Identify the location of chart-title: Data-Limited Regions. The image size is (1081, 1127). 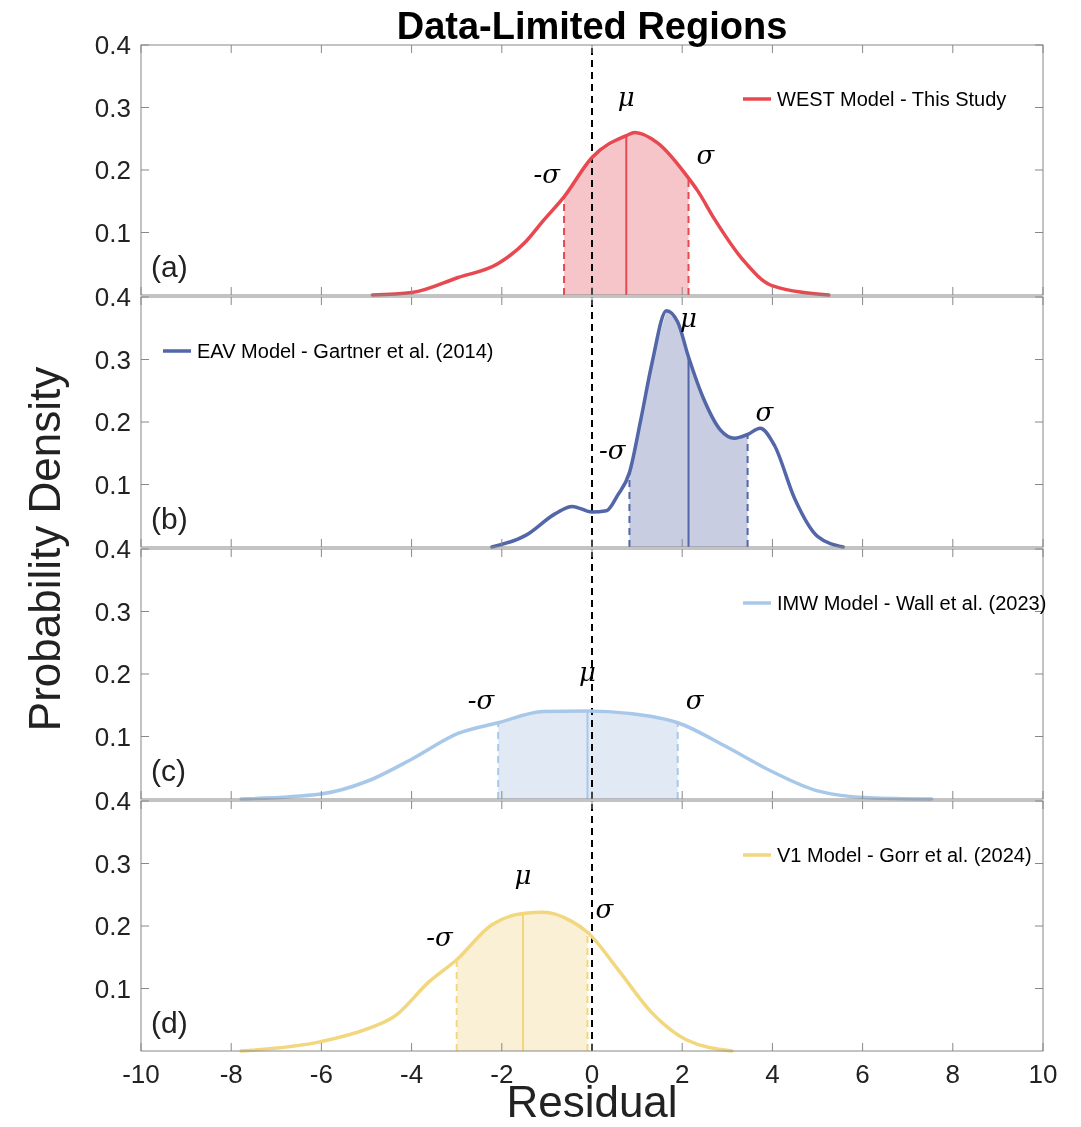
(592, 26).